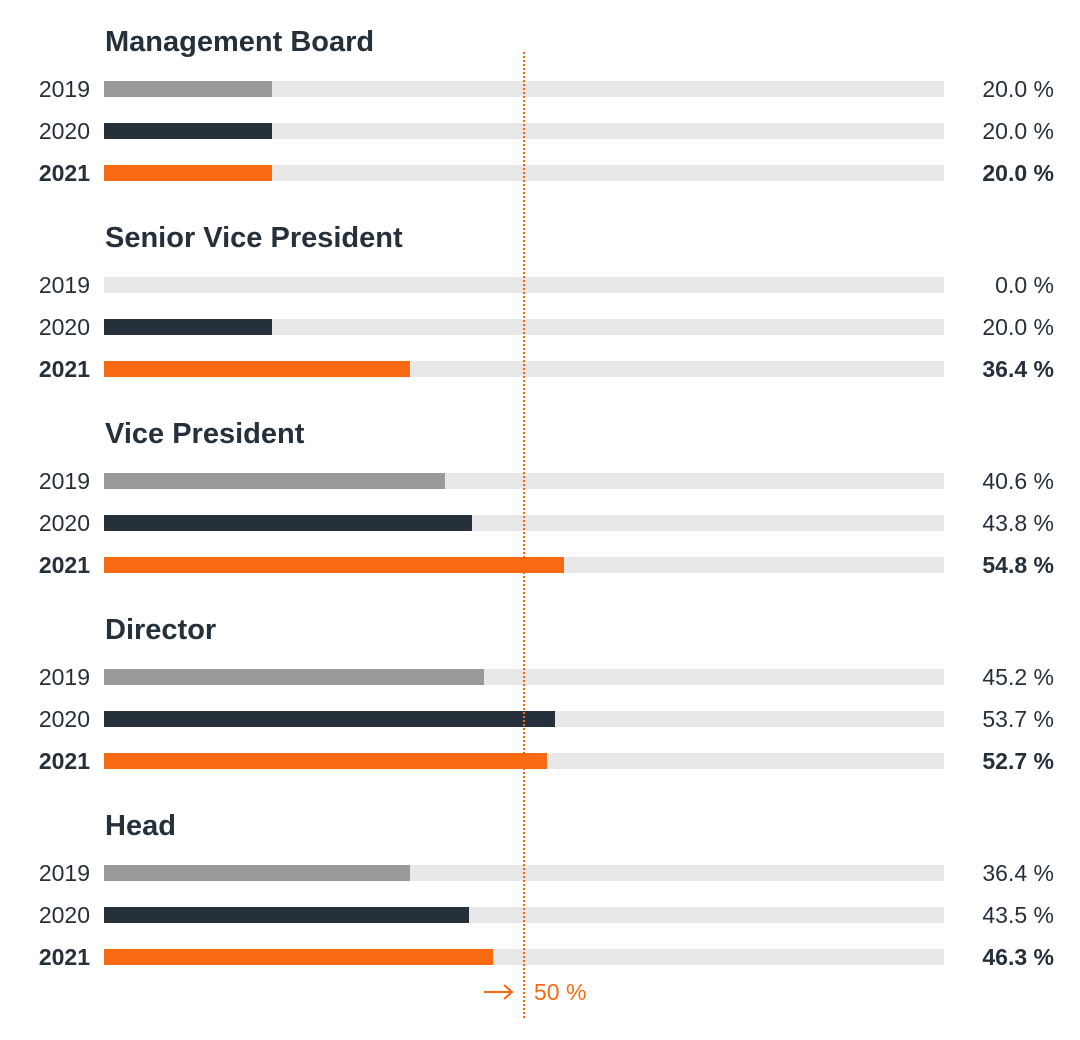  What do you see at coordinates (240, 42) in the screenshot?
I see `group-title: Management Board` at bounding box center [240, 42].